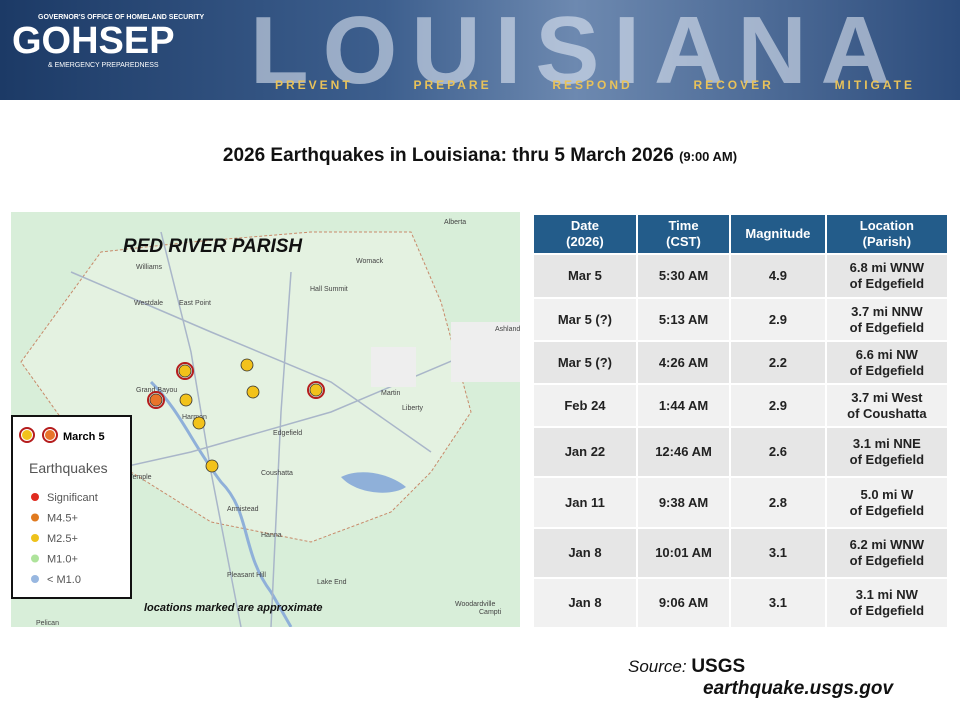 The width and height of the screenshot is (960, 720). What do you see at coordinates (777, 451) in the screenshot?
I see `cell-text: 2.6` at bounding box center [777, 451].